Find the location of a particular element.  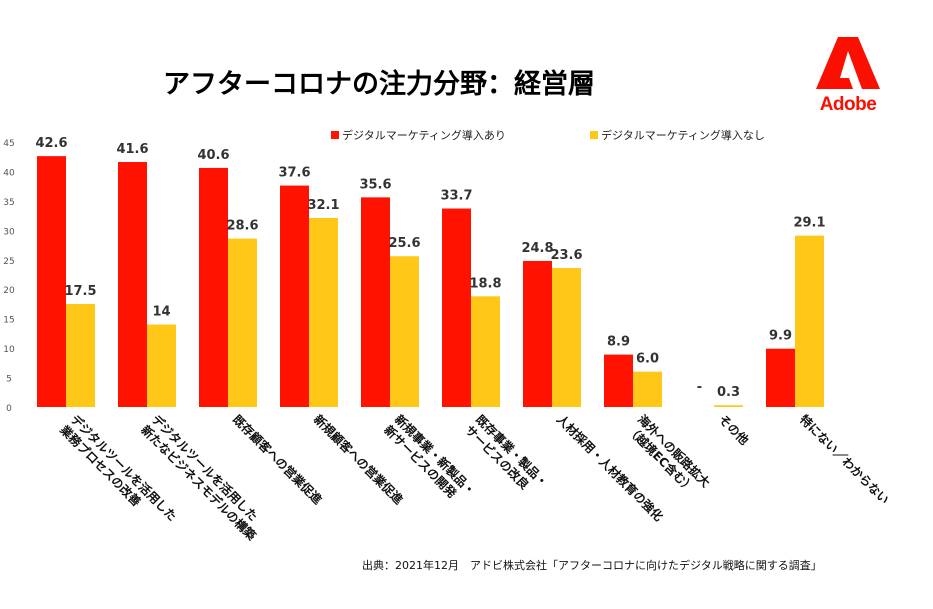

data-label: 37.6 is located at coordinates (294, 173).